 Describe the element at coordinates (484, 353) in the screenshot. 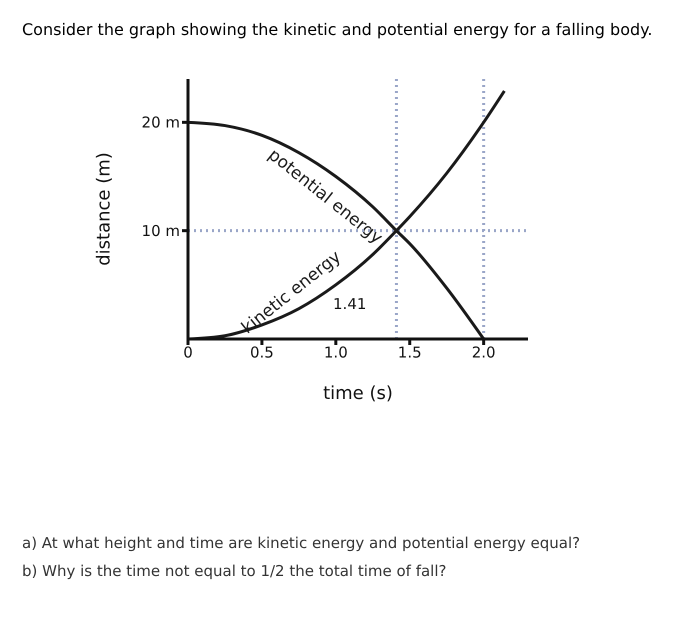

I see `x-tick-label: 2.0` at that location.